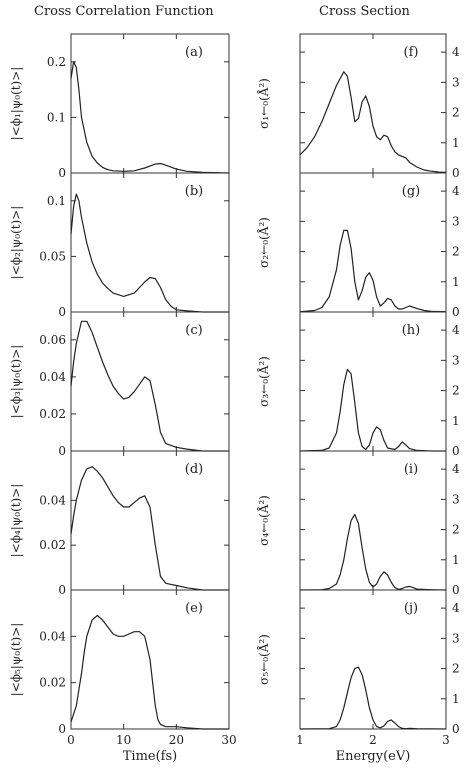 The width and height of the screenshot is (474, 777). Describe the element at coordinates (411, 469) in the screenshot. I see `panel-label: (i)` at that location.